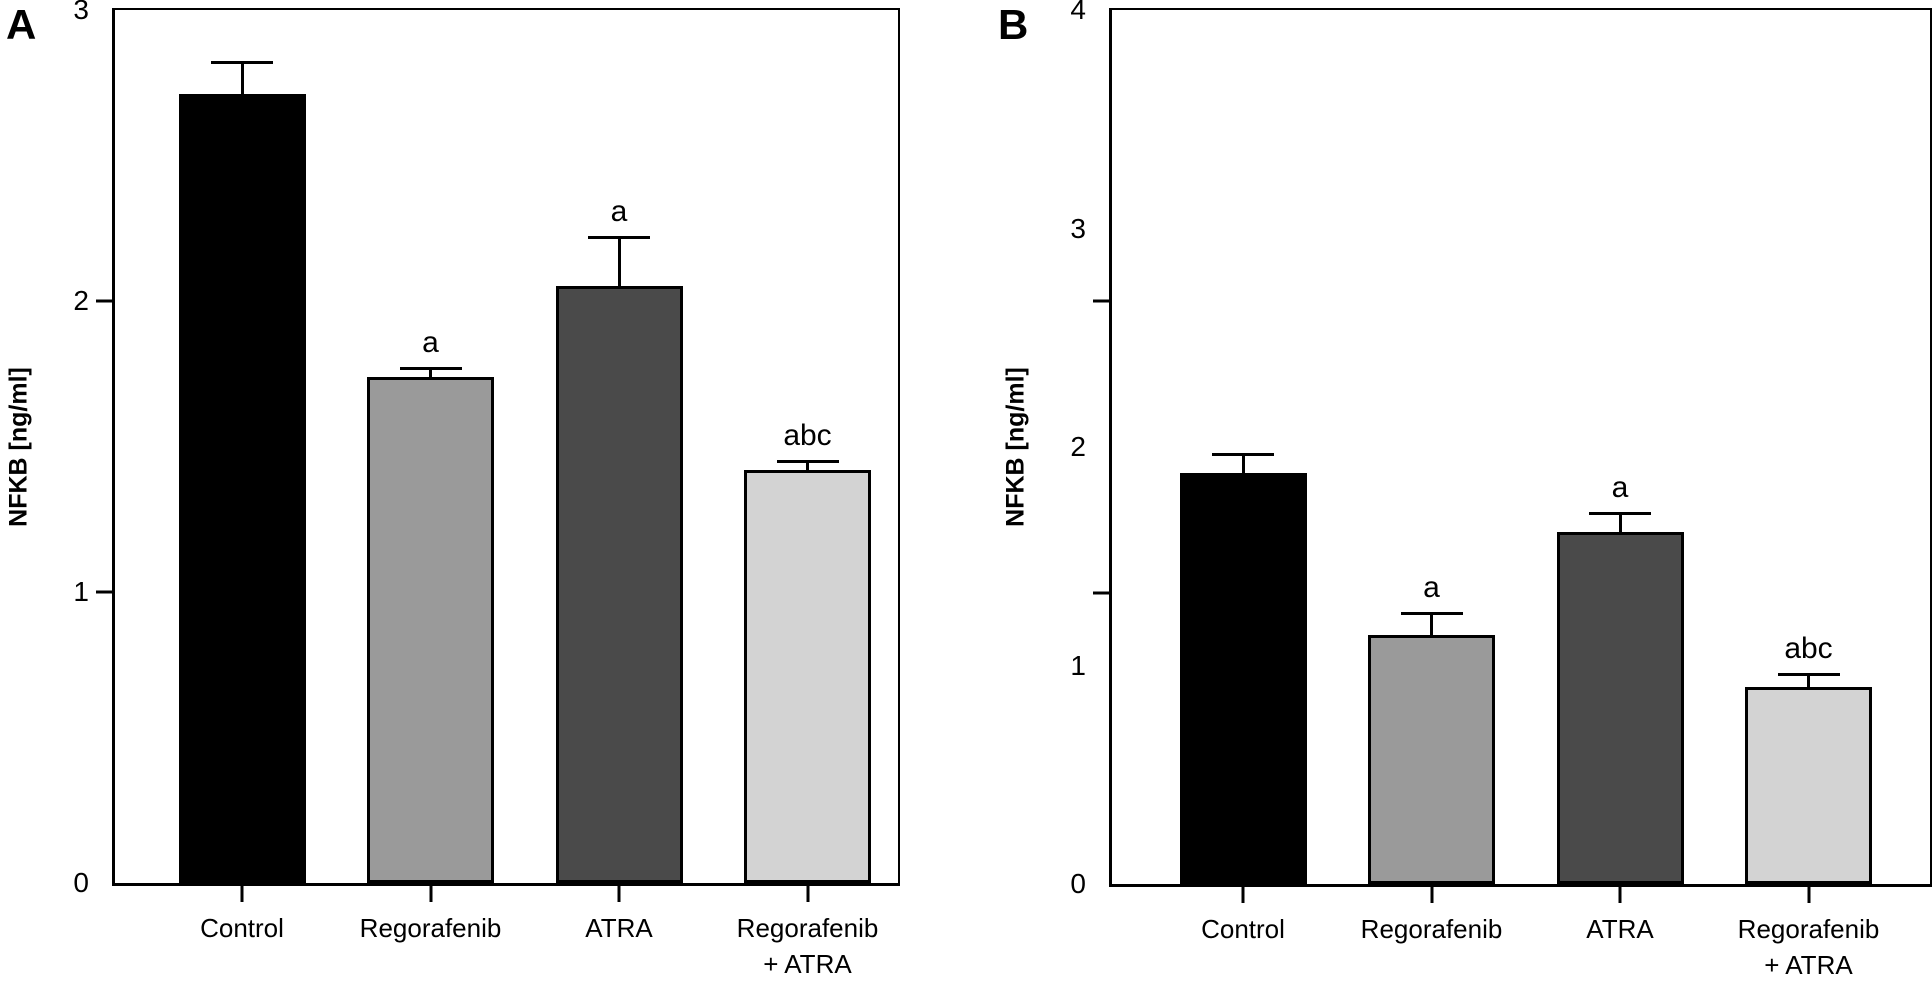 Image resolution: width=1932 pixels, height=983 pixels. I want to click on y-axis-title-a: NFKB [ng/ml], so click(18, 447).